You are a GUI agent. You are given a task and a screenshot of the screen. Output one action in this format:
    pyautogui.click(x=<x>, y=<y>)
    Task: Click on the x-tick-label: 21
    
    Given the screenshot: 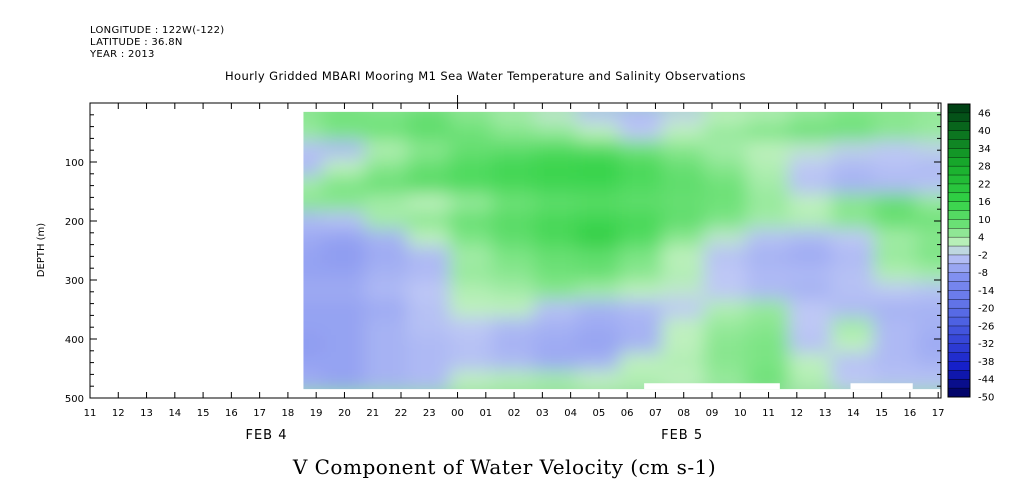 What is the action you would take?
    pyautogui.click(x=372, y=413)
    